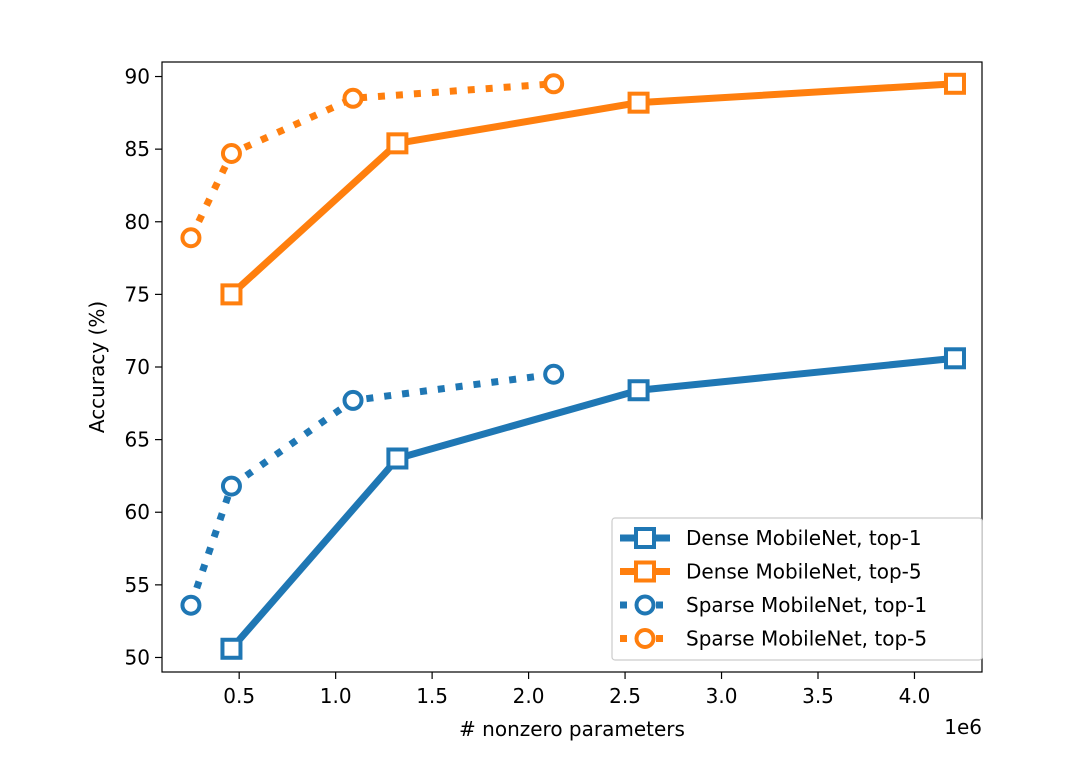  I want to click on legend-label: Dense MobileNet, top-5, so click(804, 572).